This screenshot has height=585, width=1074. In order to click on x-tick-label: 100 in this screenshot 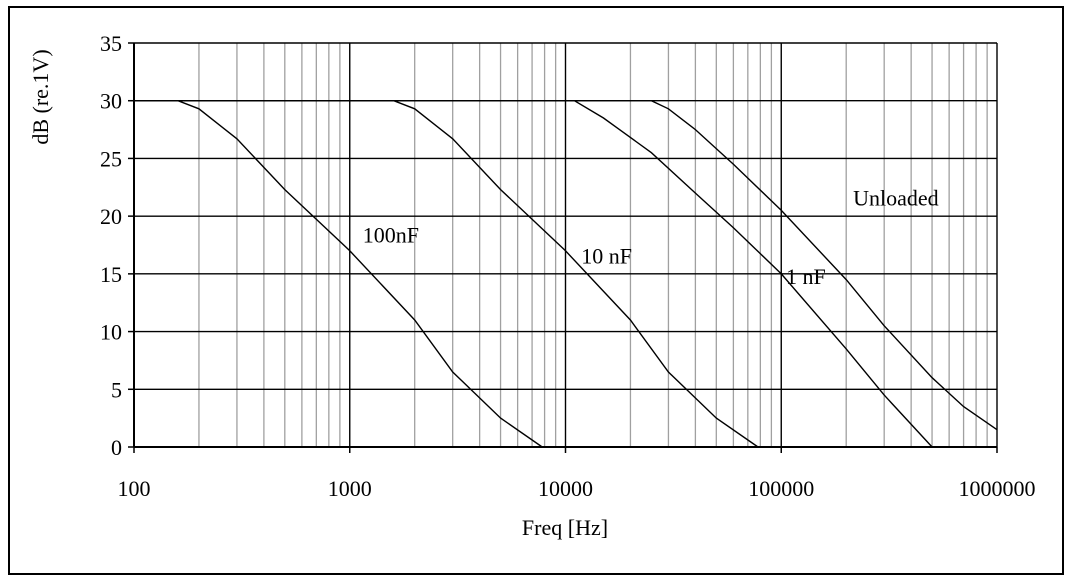, I will do `click(134, 488)`.